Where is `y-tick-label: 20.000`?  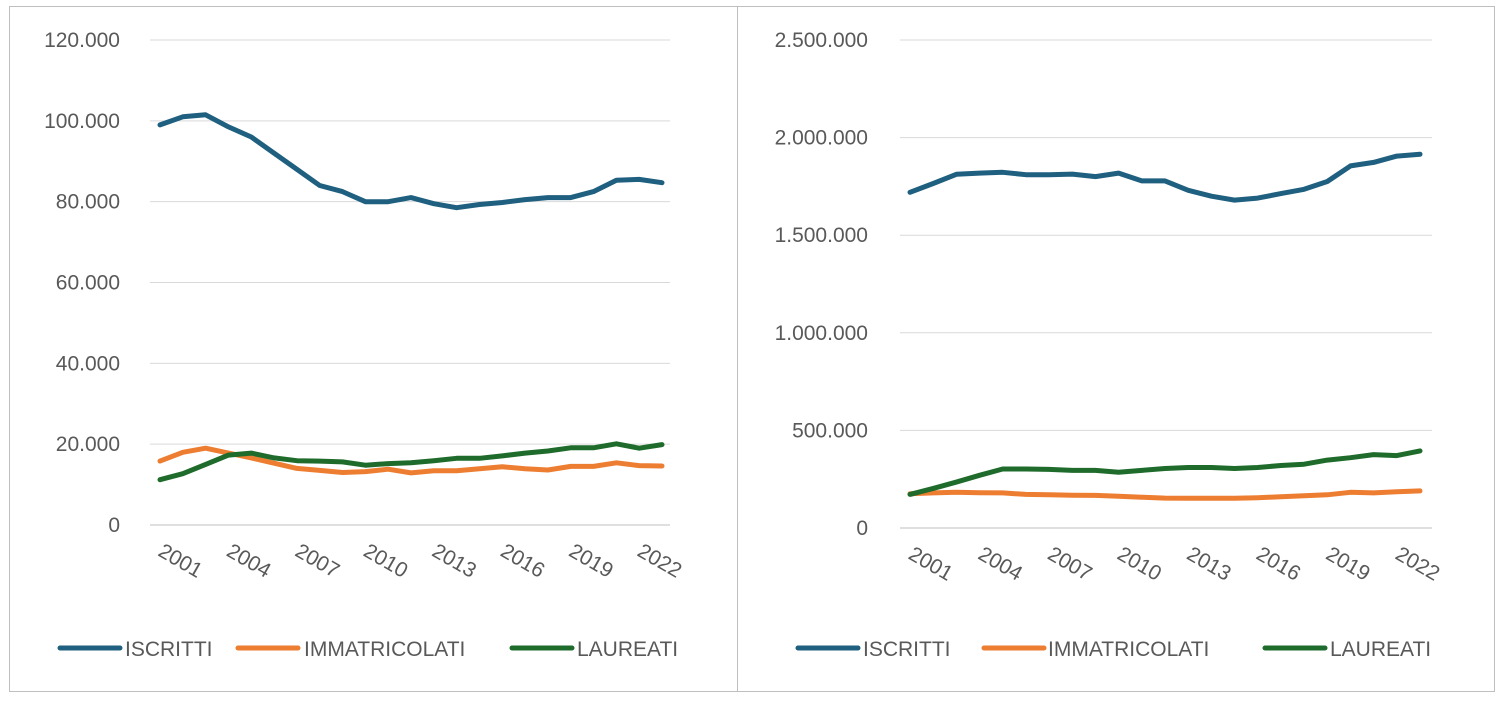 y-tick-label: 20.000 is located at coordinates (88, 444).